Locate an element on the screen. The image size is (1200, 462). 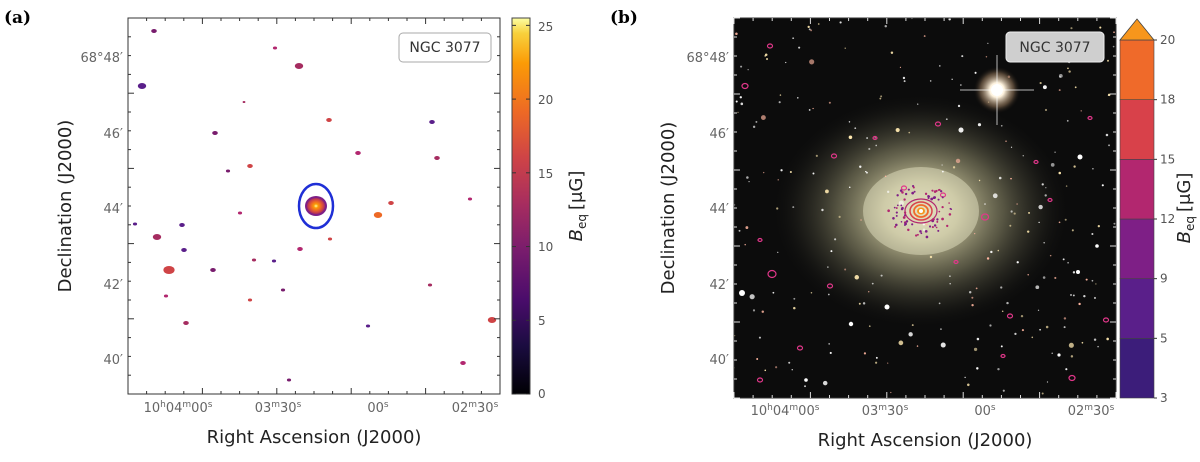
panel-a-object-box is located at coordinates (445, 47).